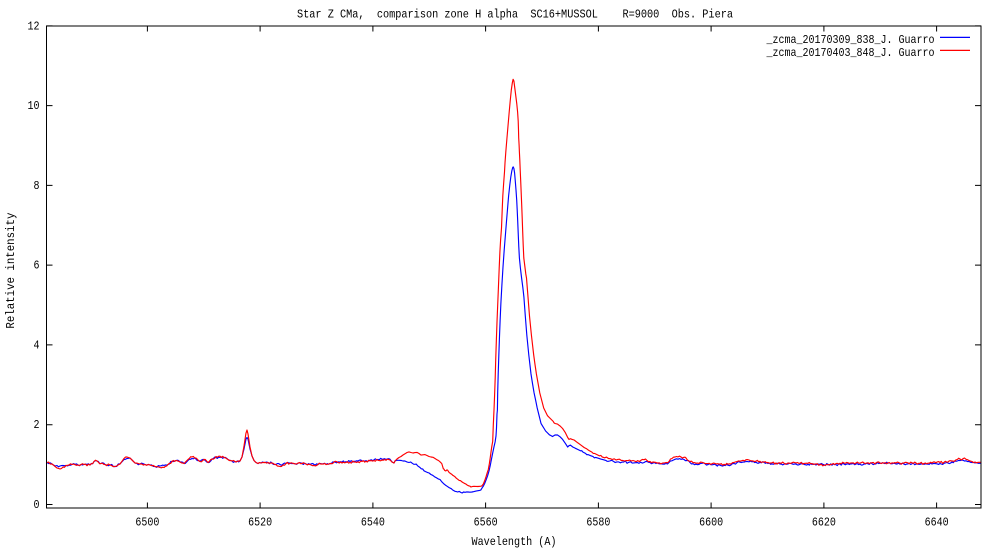 The height and width of the screenshot is (550, 1000). Describe the element at coordinates (937, 523) in the screenshot. I see `svg-text: 6640` at that location.